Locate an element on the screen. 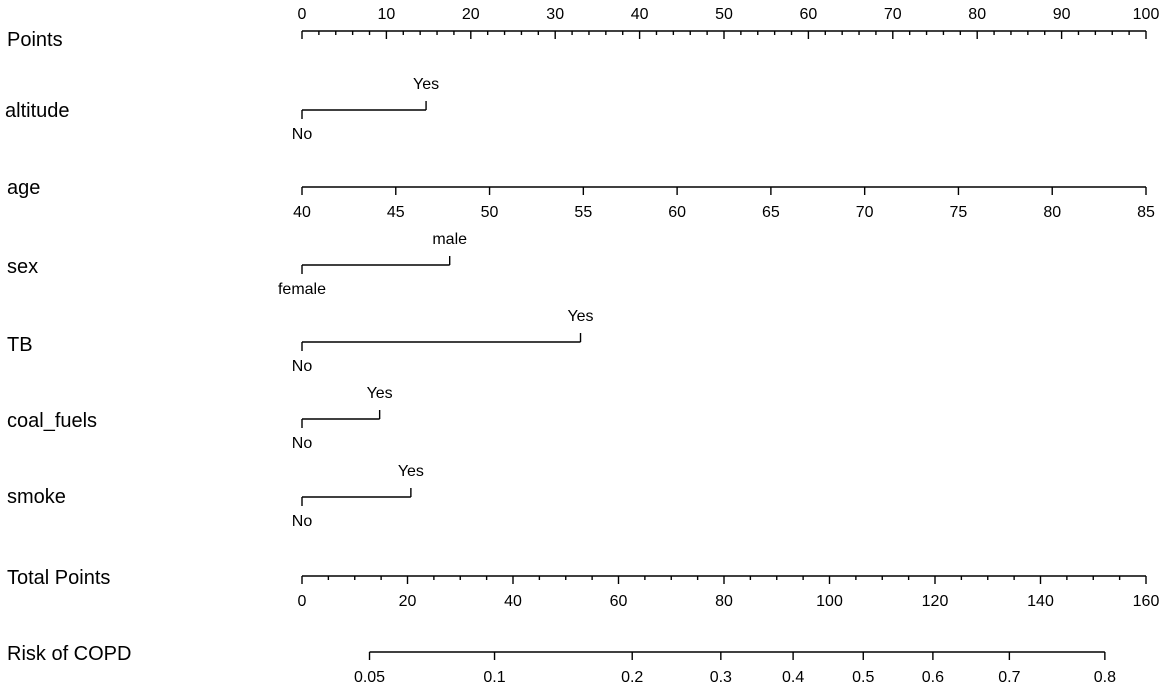  points-tick-label-50: 50 is located at coordinates (724, 14).